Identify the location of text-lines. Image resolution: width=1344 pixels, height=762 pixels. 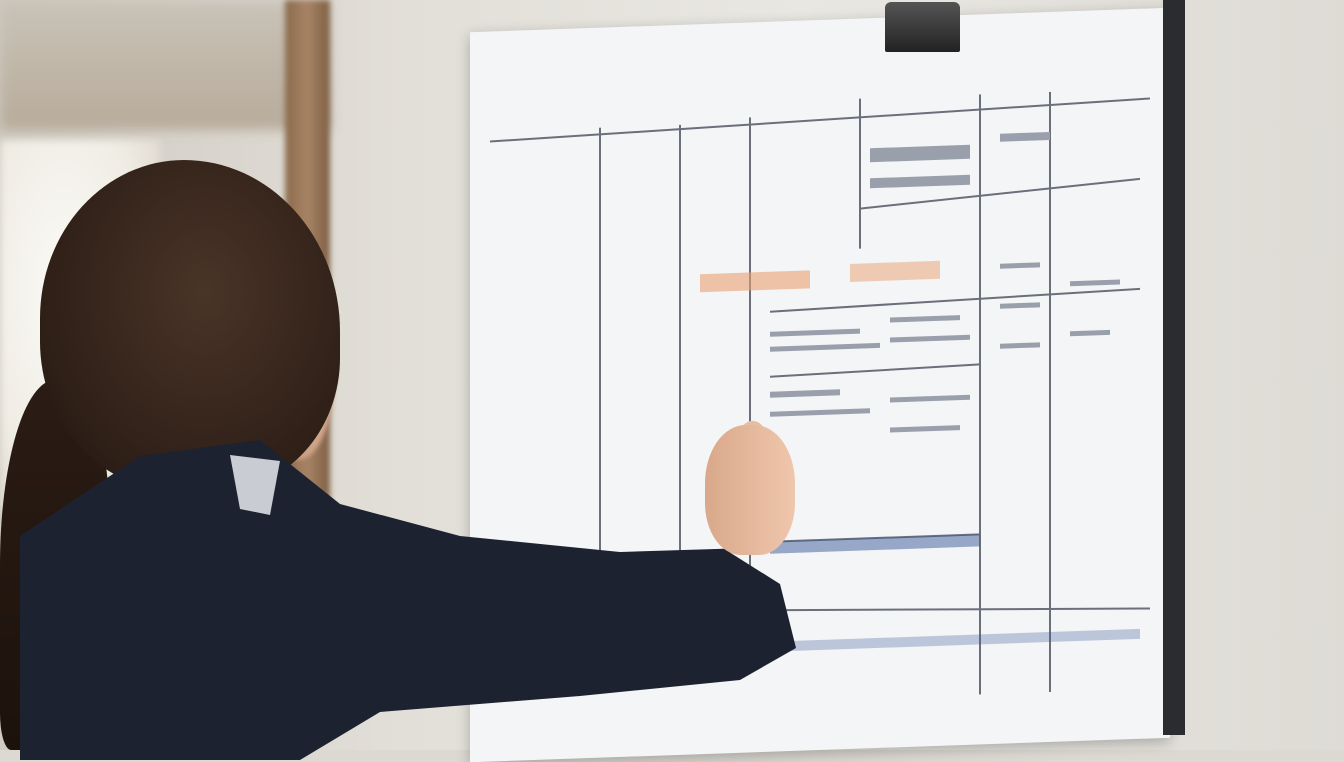
(945, 282).